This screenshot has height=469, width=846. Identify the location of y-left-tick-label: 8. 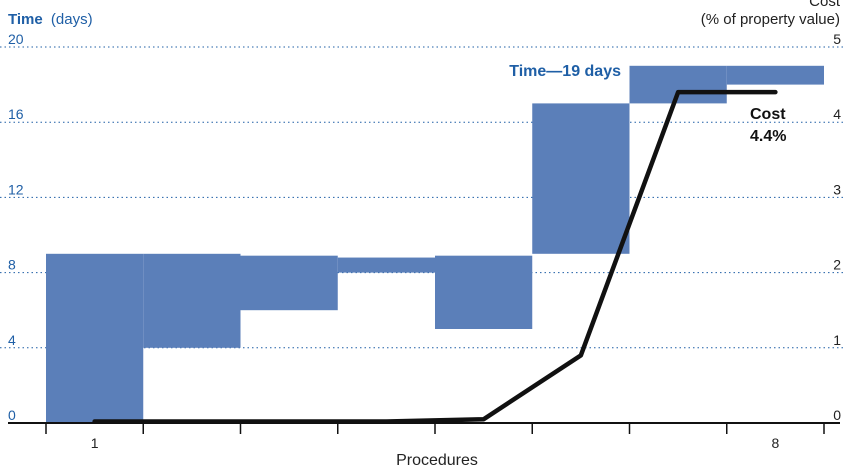
(12, 265).